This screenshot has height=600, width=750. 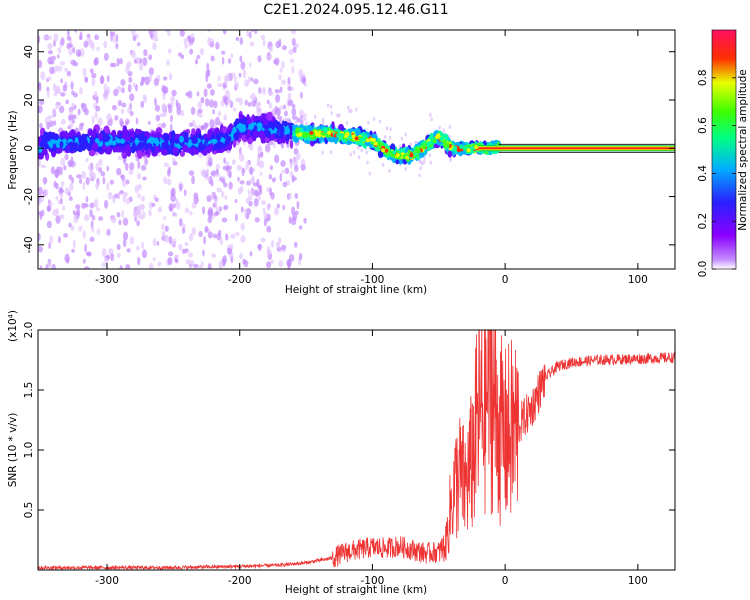 What do you see at coordinates (29, 450) in the screenshot?
I see `snr-ytick-label: 1.0` at bounding box center [29, 450].